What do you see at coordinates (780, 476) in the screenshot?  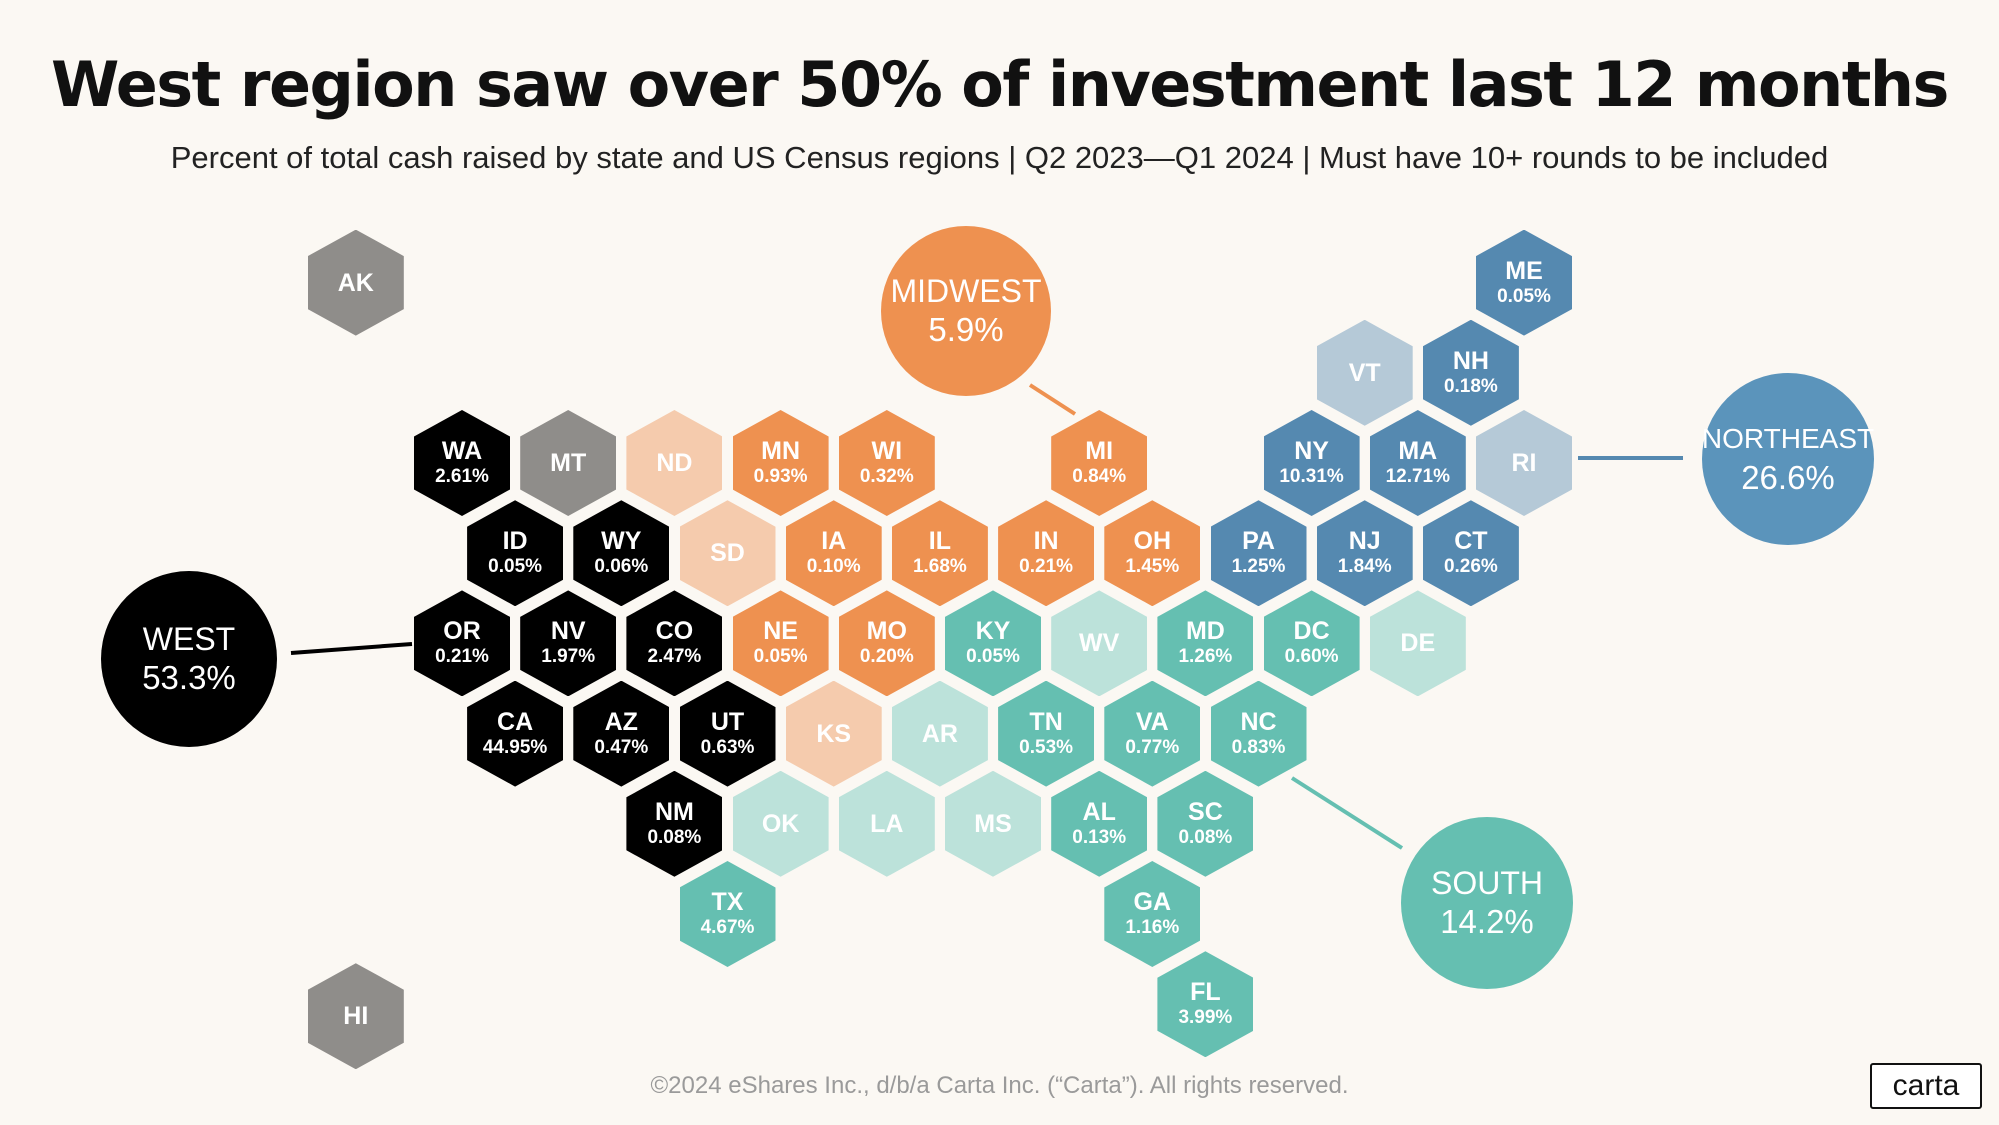 I see `state-value: 0.93%` at bounding box center [780, 476].